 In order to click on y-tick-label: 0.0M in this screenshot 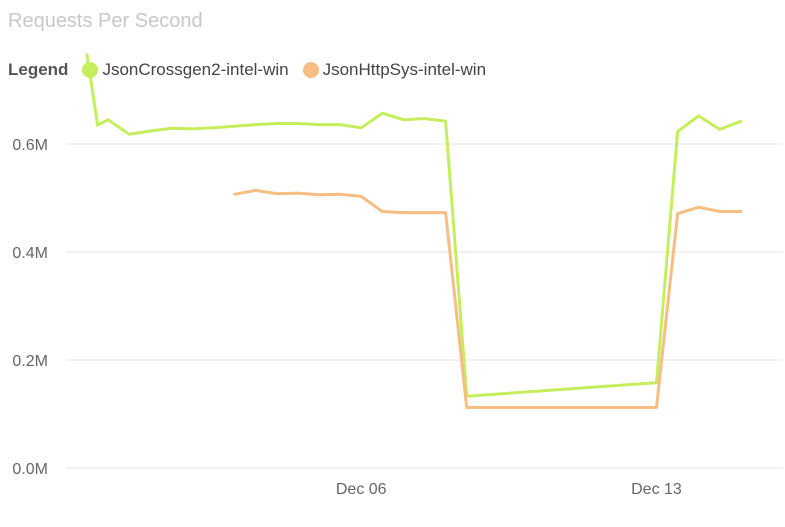, I will do `click(30, 469)`.